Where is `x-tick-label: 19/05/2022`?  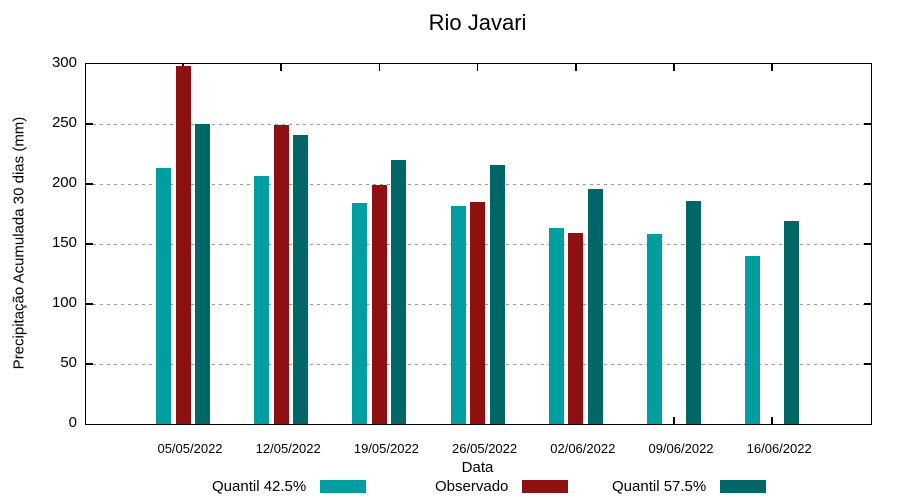 x-tick-label: 19/05/2022 is located at coordinates (386, 448).